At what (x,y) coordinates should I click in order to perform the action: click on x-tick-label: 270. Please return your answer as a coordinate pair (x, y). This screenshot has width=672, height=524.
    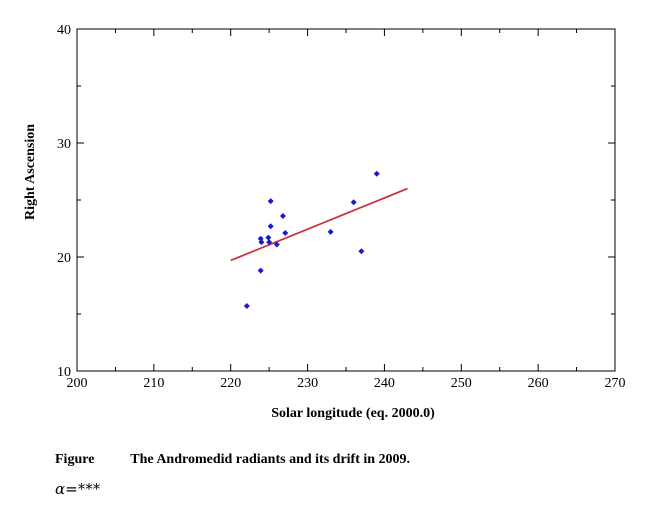
    Looking at the image, I should click on (615, 383).